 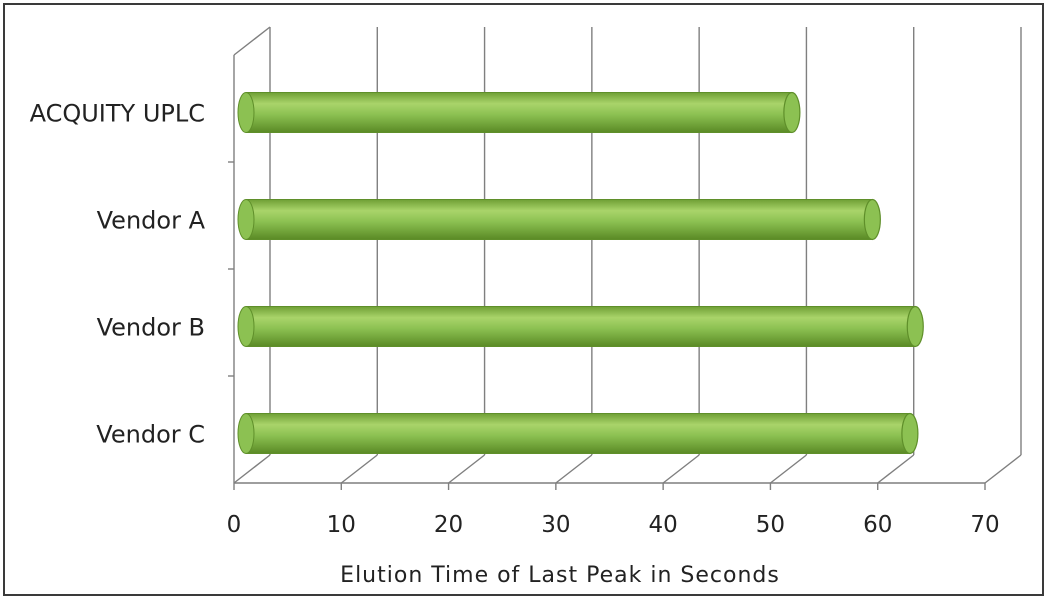 What do you see at coordinates (770, 525) in the screenshot?
I see `x-tick-label: 50` at bounding box center [770, 525].